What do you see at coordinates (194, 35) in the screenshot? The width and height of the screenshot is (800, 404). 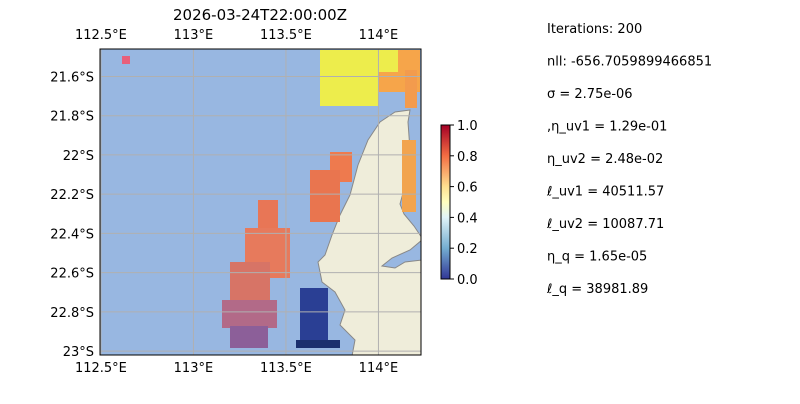 I see `lon-label-top: 113°E` at bounding box center [194, 35].